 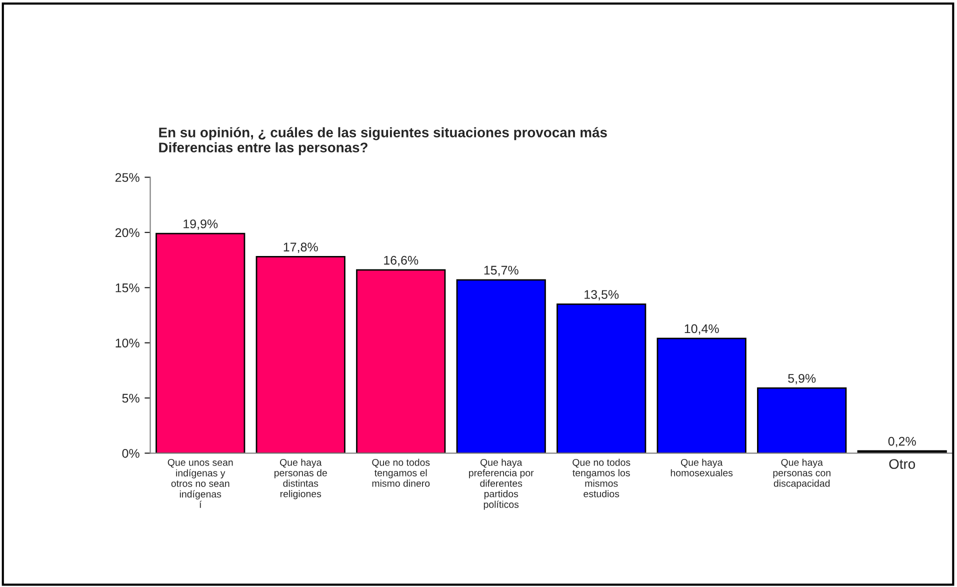 What do you see at coordinates (131, 453) in the screenshot?
I see `y-tick-label: 0%` at bounding box center [131, 453].